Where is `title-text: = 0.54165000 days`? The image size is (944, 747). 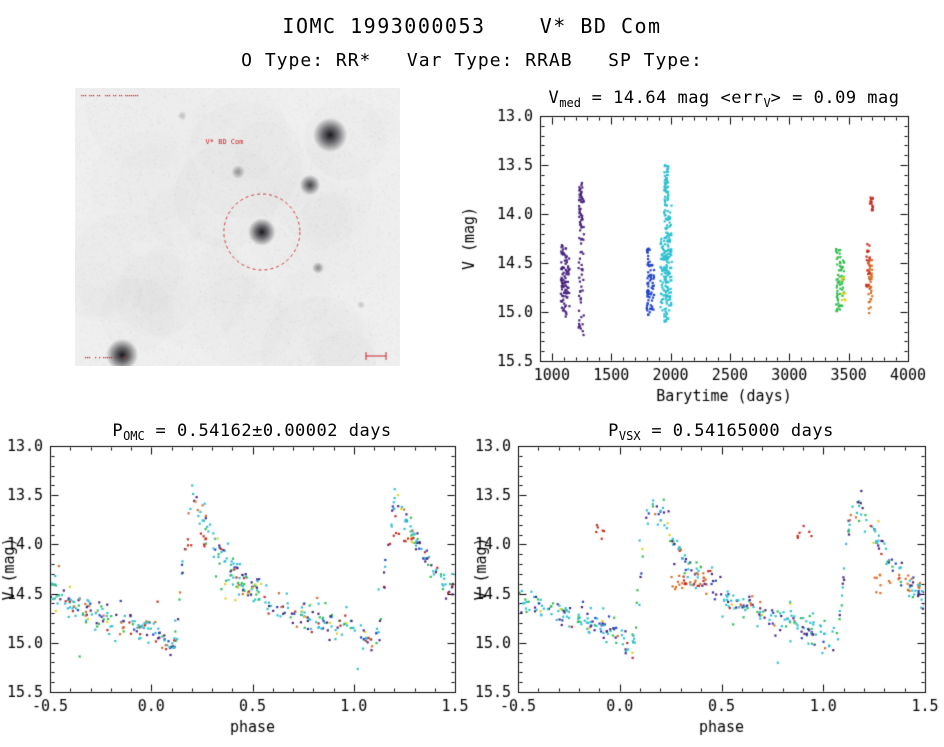
title-text: = 0.54165000 days is located at coordinates (737, 431).